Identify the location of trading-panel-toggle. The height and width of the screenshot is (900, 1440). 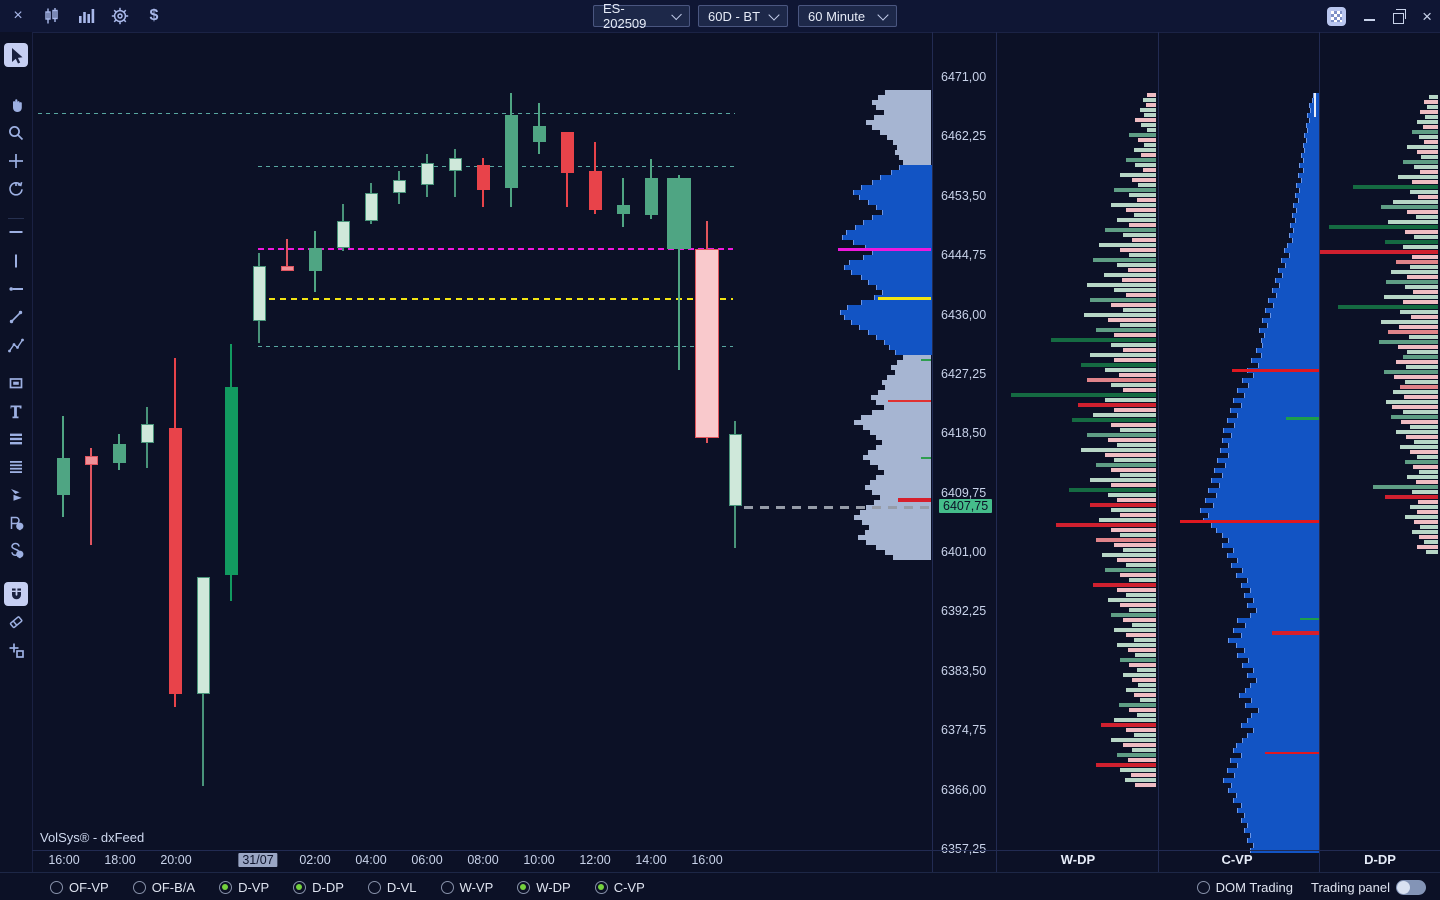
(1411, 887).